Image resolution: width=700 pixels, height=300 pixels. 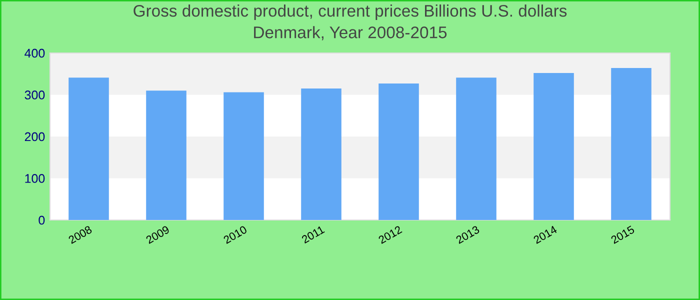 What do you see at coordinates (350, 22) in the screenshot?
I see `chart-title: Gross domestic product, current prices Billions U.S. dollars Denmark, Year 2008-2015` at bounding box center [350, 22].